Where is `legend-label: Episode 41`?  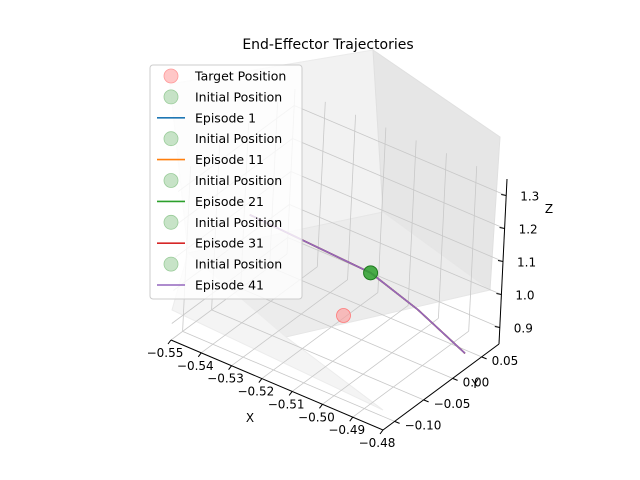
legend-label: Episode 41 is located at coordinates (229, 285).